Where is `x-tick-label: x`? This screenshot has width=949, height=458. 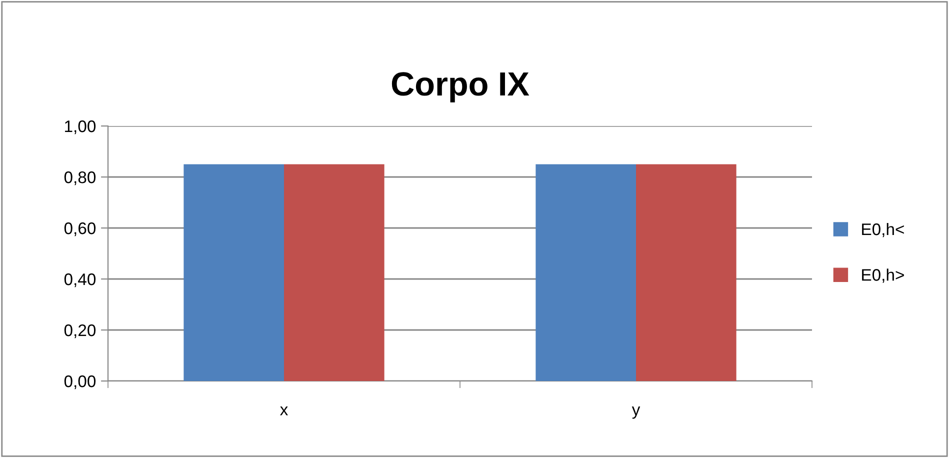 x-tick-label: x is located at coordinates (284, 411).